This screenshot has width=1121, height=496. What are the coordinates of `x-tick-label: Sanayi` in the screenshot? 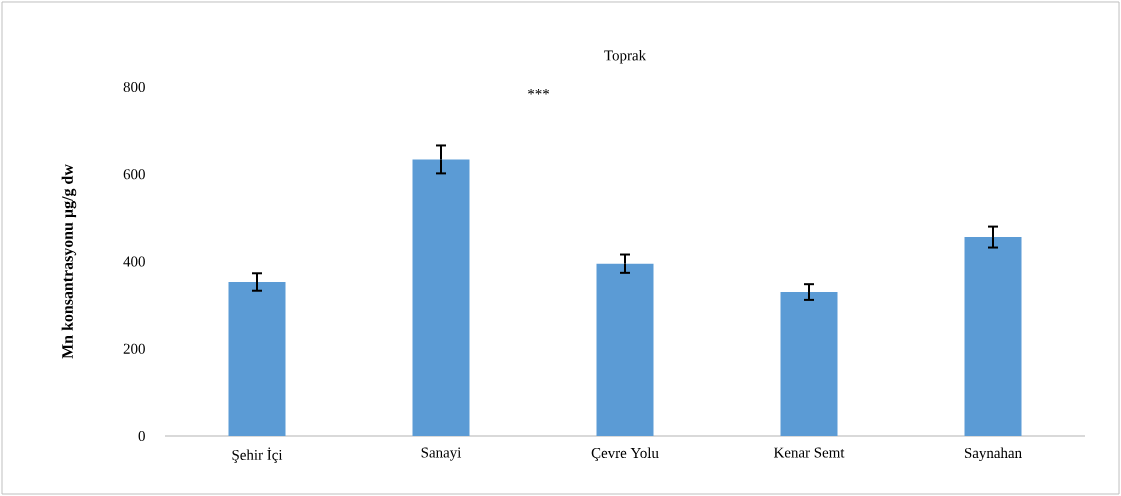 It's located at (441, 454).